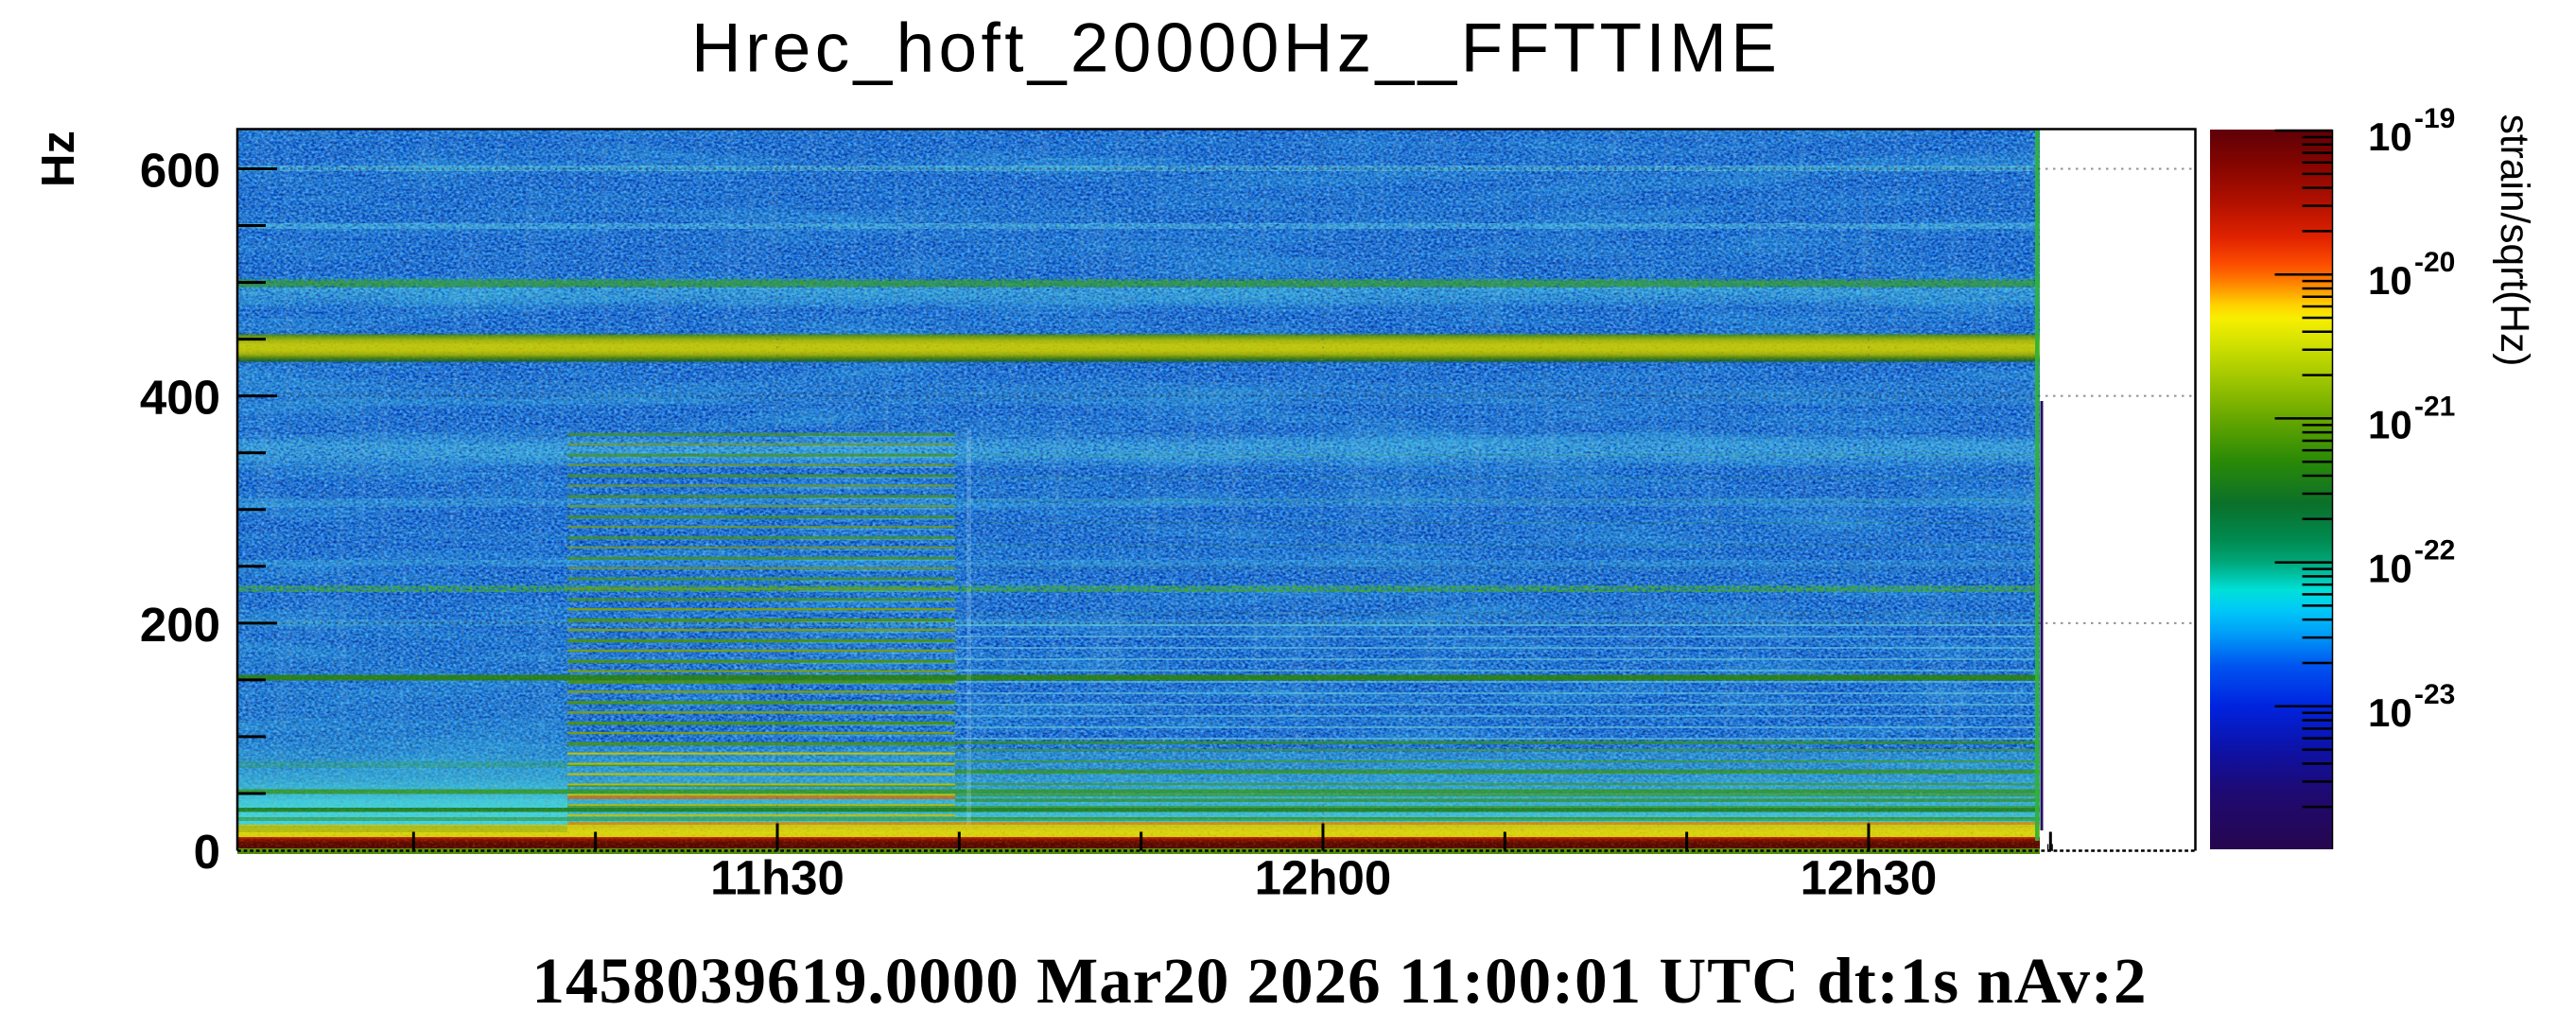 This screenshot has height=1029, width=2576. Describe the element at coordinates (58, 159) in the screenshot. I see `svg-text: Hz` at that location.